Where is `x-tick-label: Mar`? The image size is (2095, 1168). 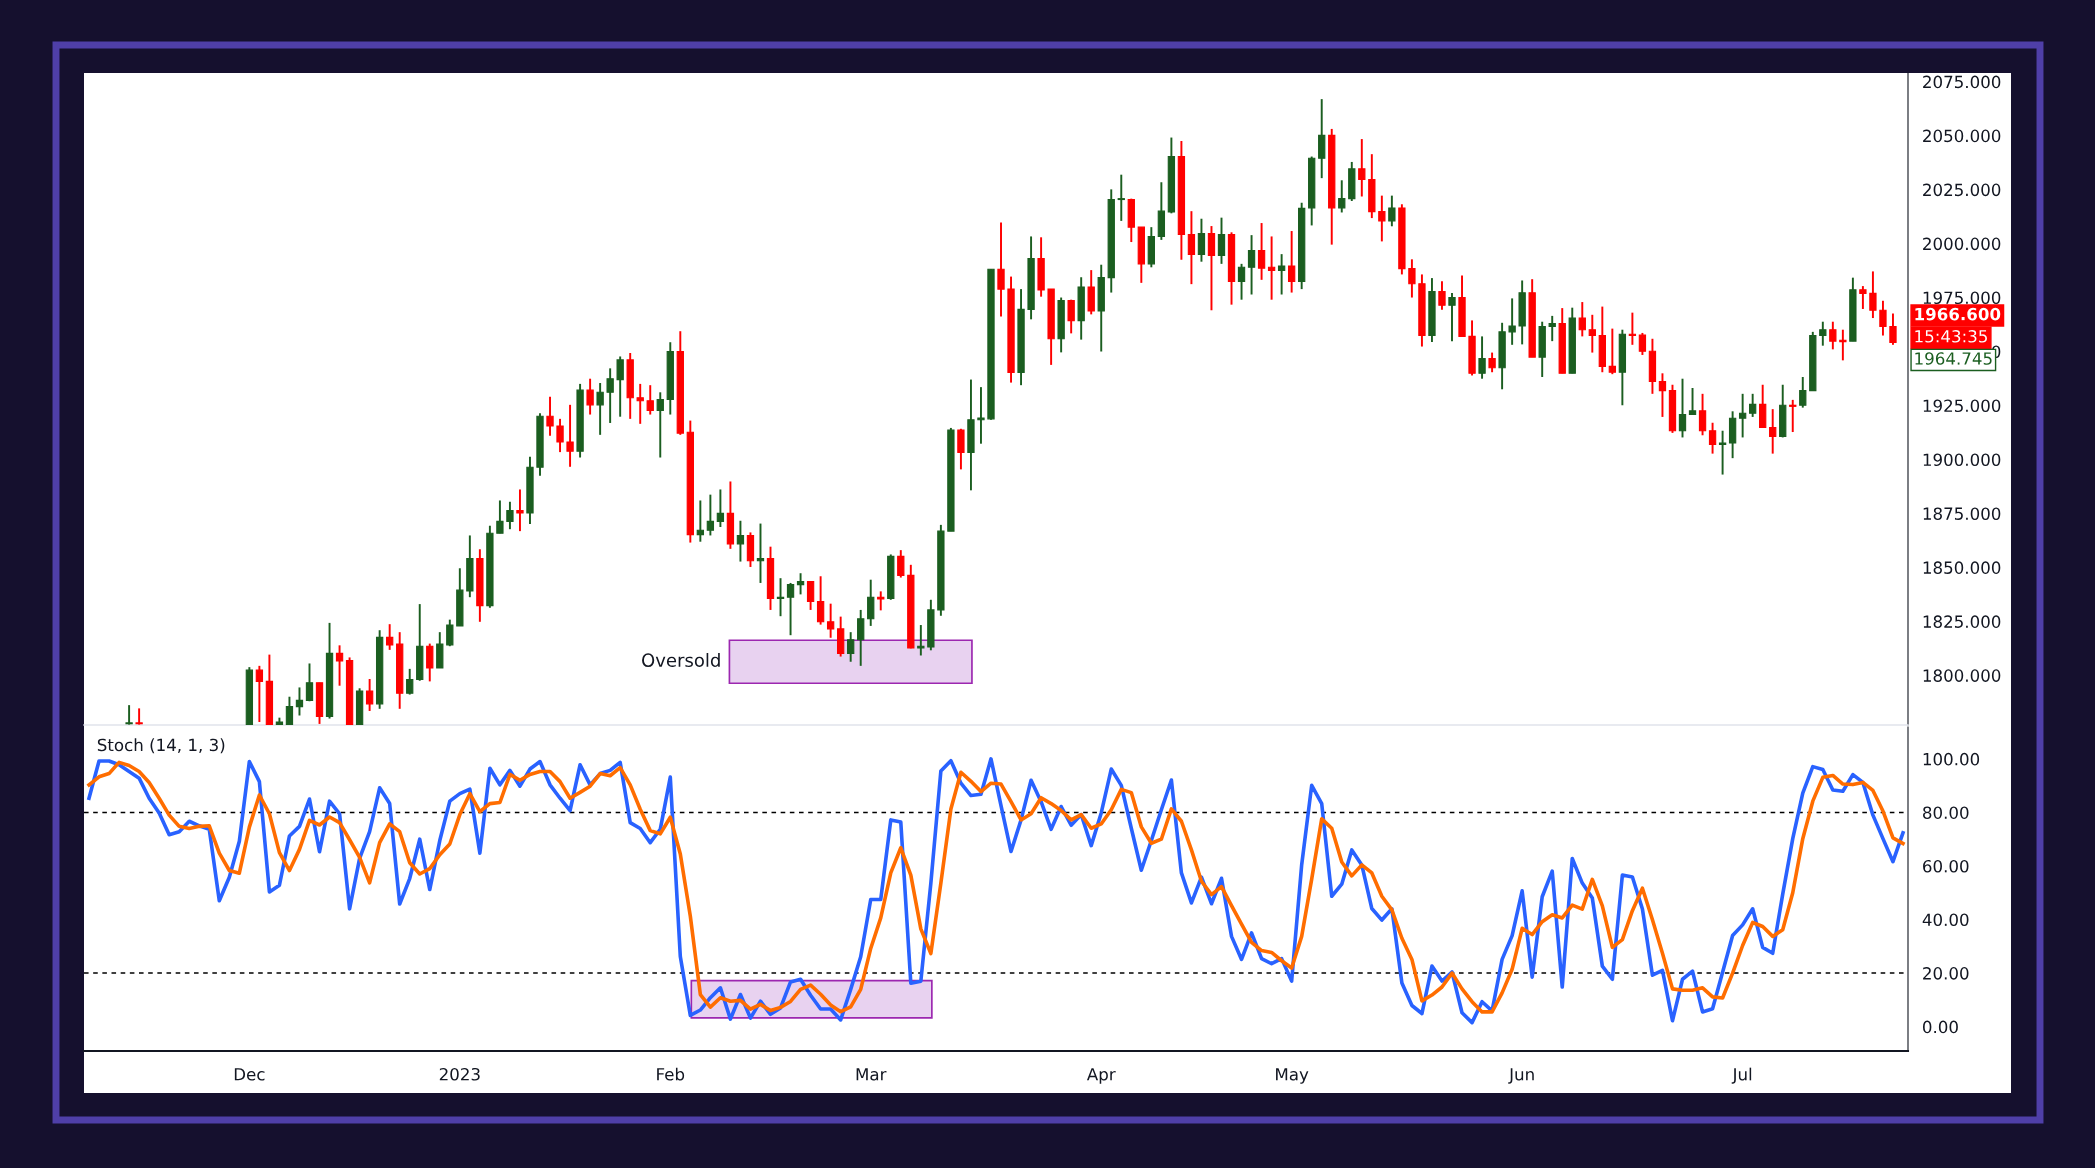
x-tick-label: Mar is located at coordinates (871, 1074).